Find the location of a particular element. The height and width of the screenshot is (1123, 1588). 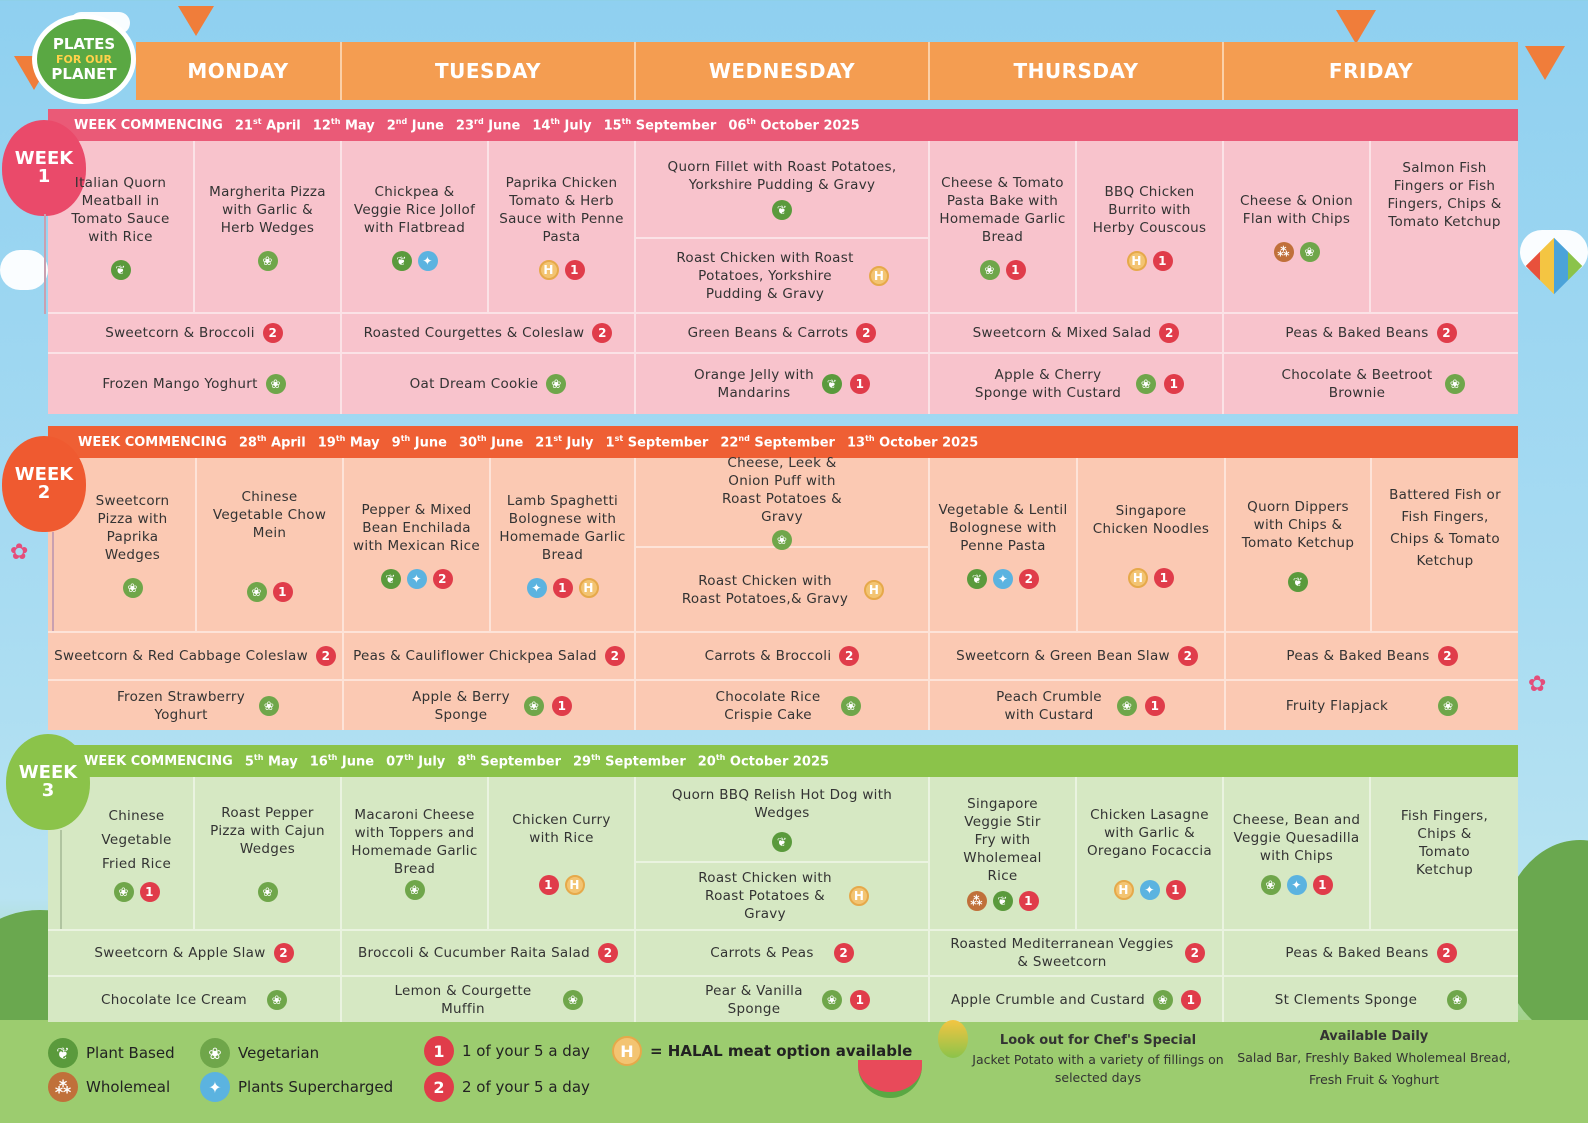

week-date: 15th September is located at coordinates (660, 125).